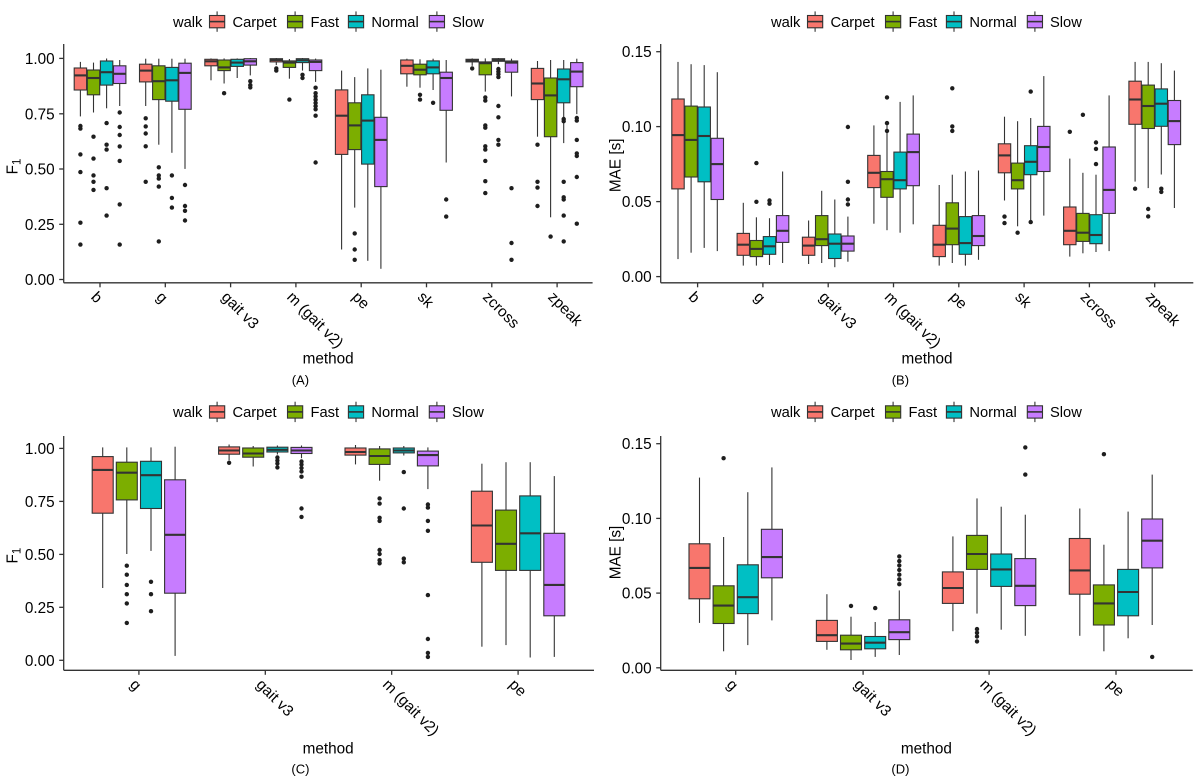 Image resolution: width=1200 pixels, height=782 pixels. Describe the element at coordinates (300, 380) in the screenshot. I see `svg-text: (A)` at that location.